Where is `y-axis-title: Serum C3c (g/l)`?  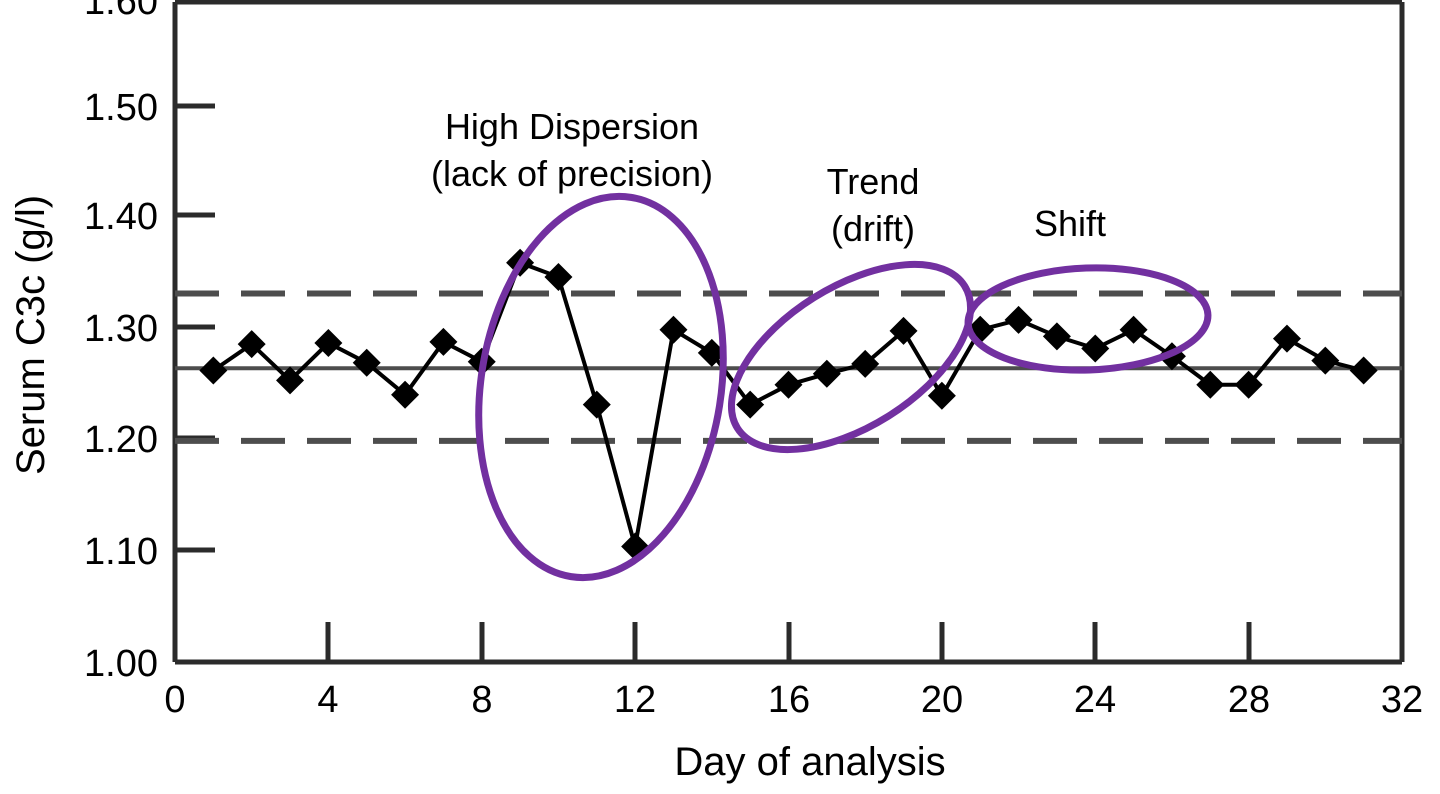
y-axis-title: Serum C3c (g/l) is located at coordinates (31, 335).